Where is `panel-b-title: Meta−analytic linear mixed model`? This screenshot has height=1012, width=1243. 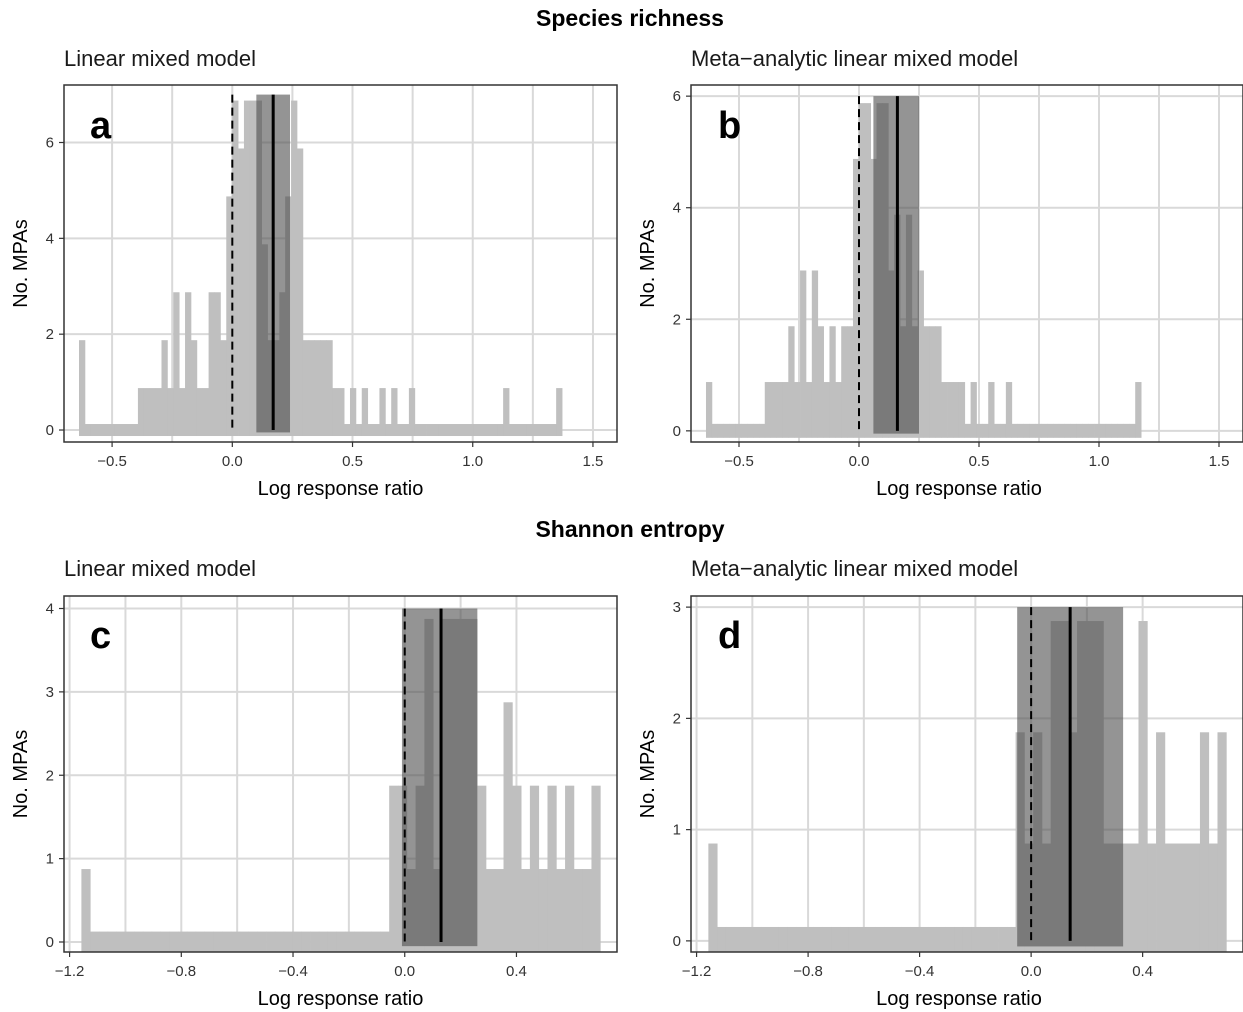
panel-b-title: Meta−analytic linear mixed model is located at coordinates (854, 58).